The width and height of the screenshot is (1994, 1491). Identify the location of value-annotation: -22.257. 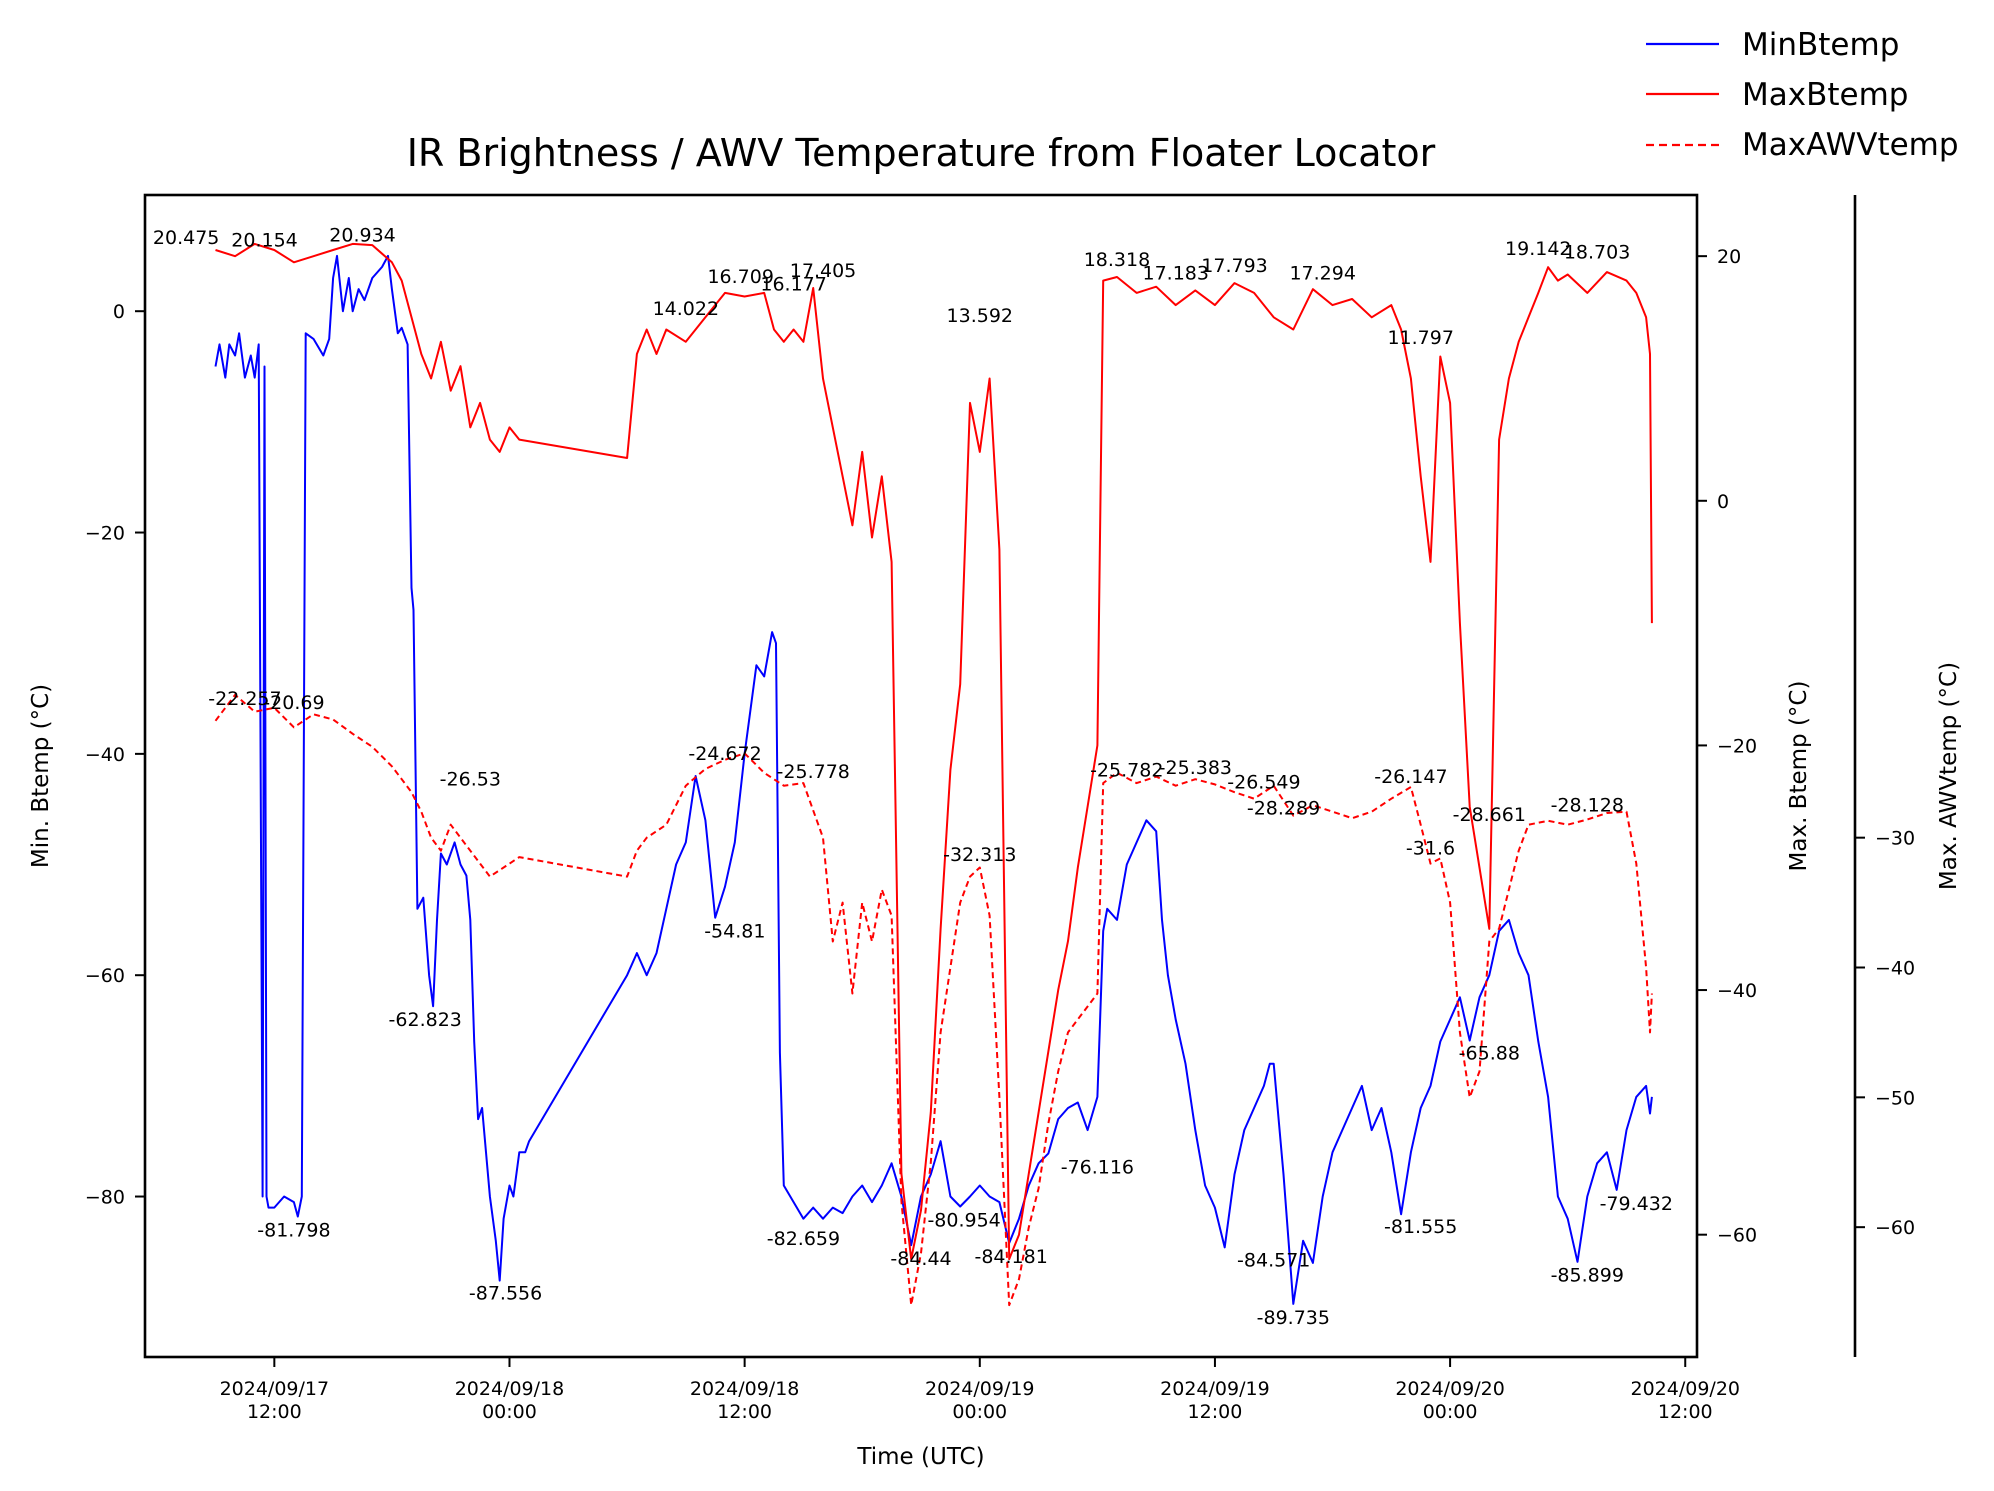
(244, 699).